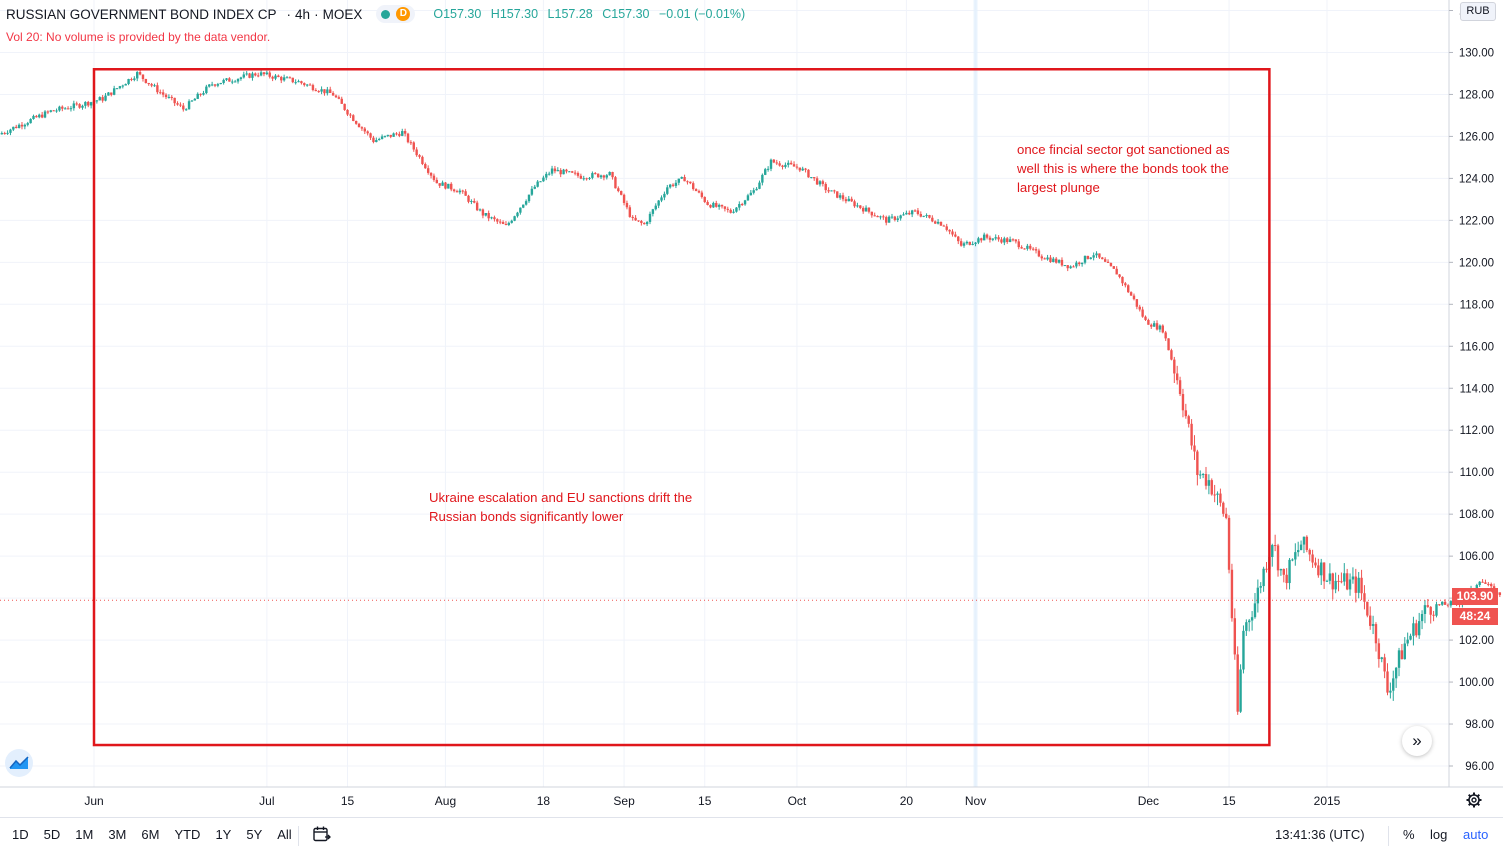 The height and width of the screenshot is (854, 1503). What do you see at coordinates (1417, 741) in the screenshot?
I see `scroll-to-realtime-button: »` at bounding box center [1417, 741].